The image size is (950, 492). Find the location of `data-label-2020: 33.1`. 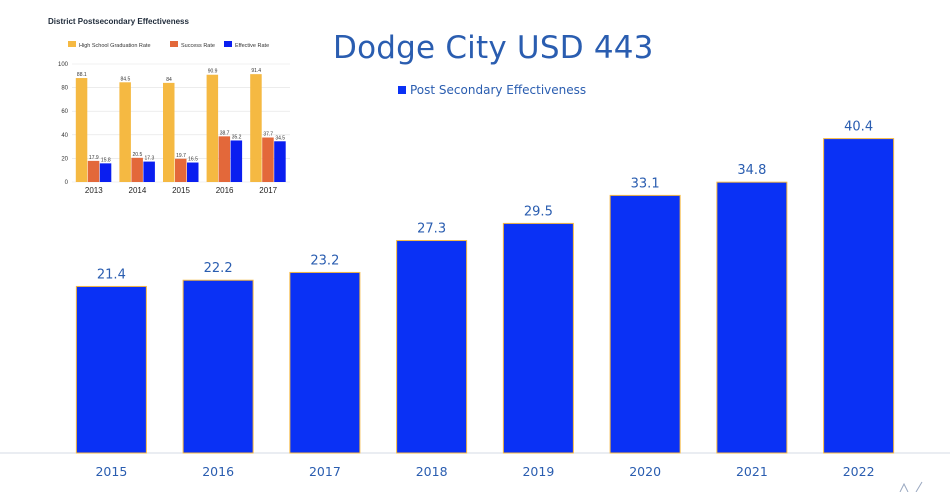

data-label-2020: 33.1 is located at coordinates (645, 183).